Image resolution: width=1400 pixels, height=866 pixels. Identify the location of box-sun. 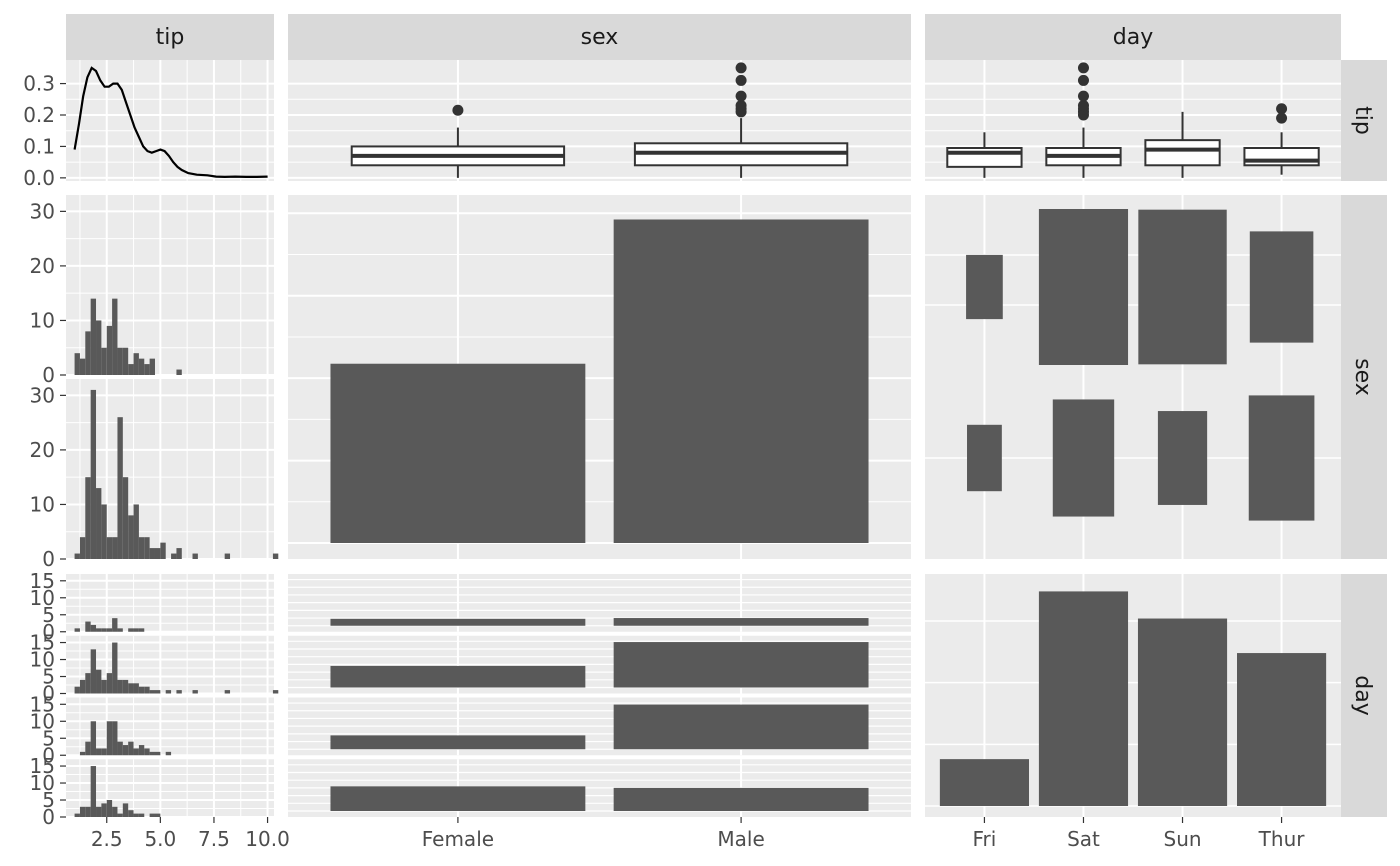
(1182, 144).